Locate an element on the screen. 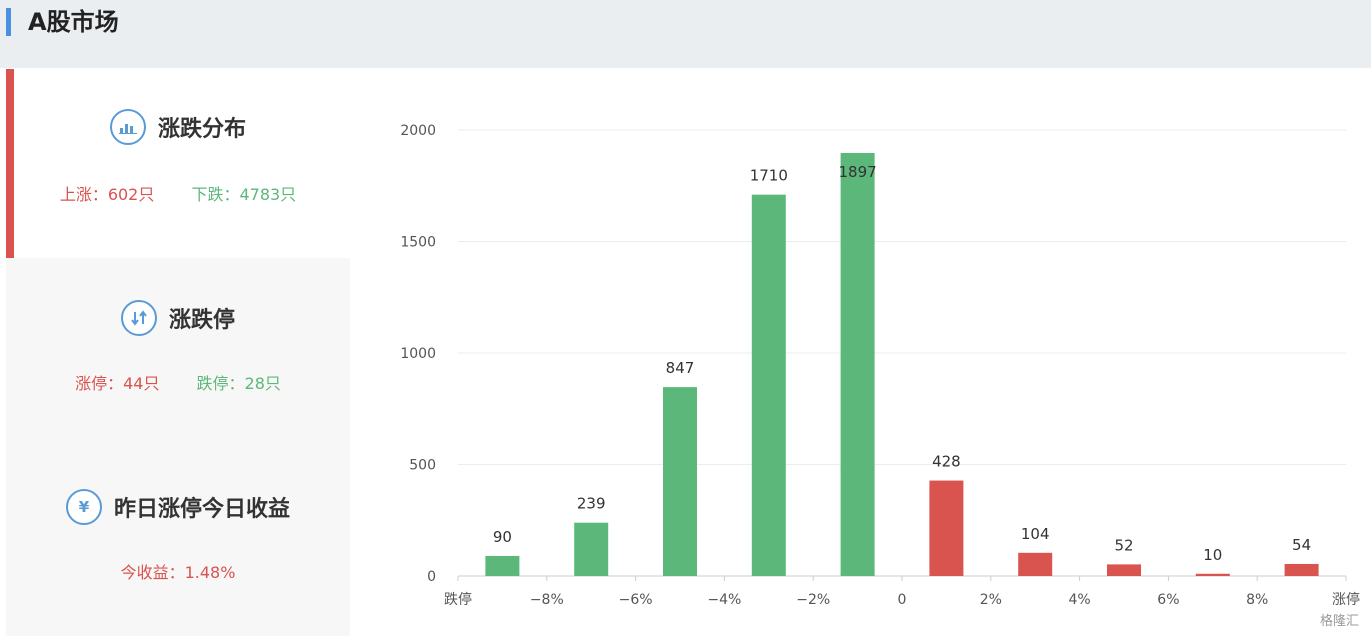  y-tick-label: 500 is located at coordinates (422, 466).